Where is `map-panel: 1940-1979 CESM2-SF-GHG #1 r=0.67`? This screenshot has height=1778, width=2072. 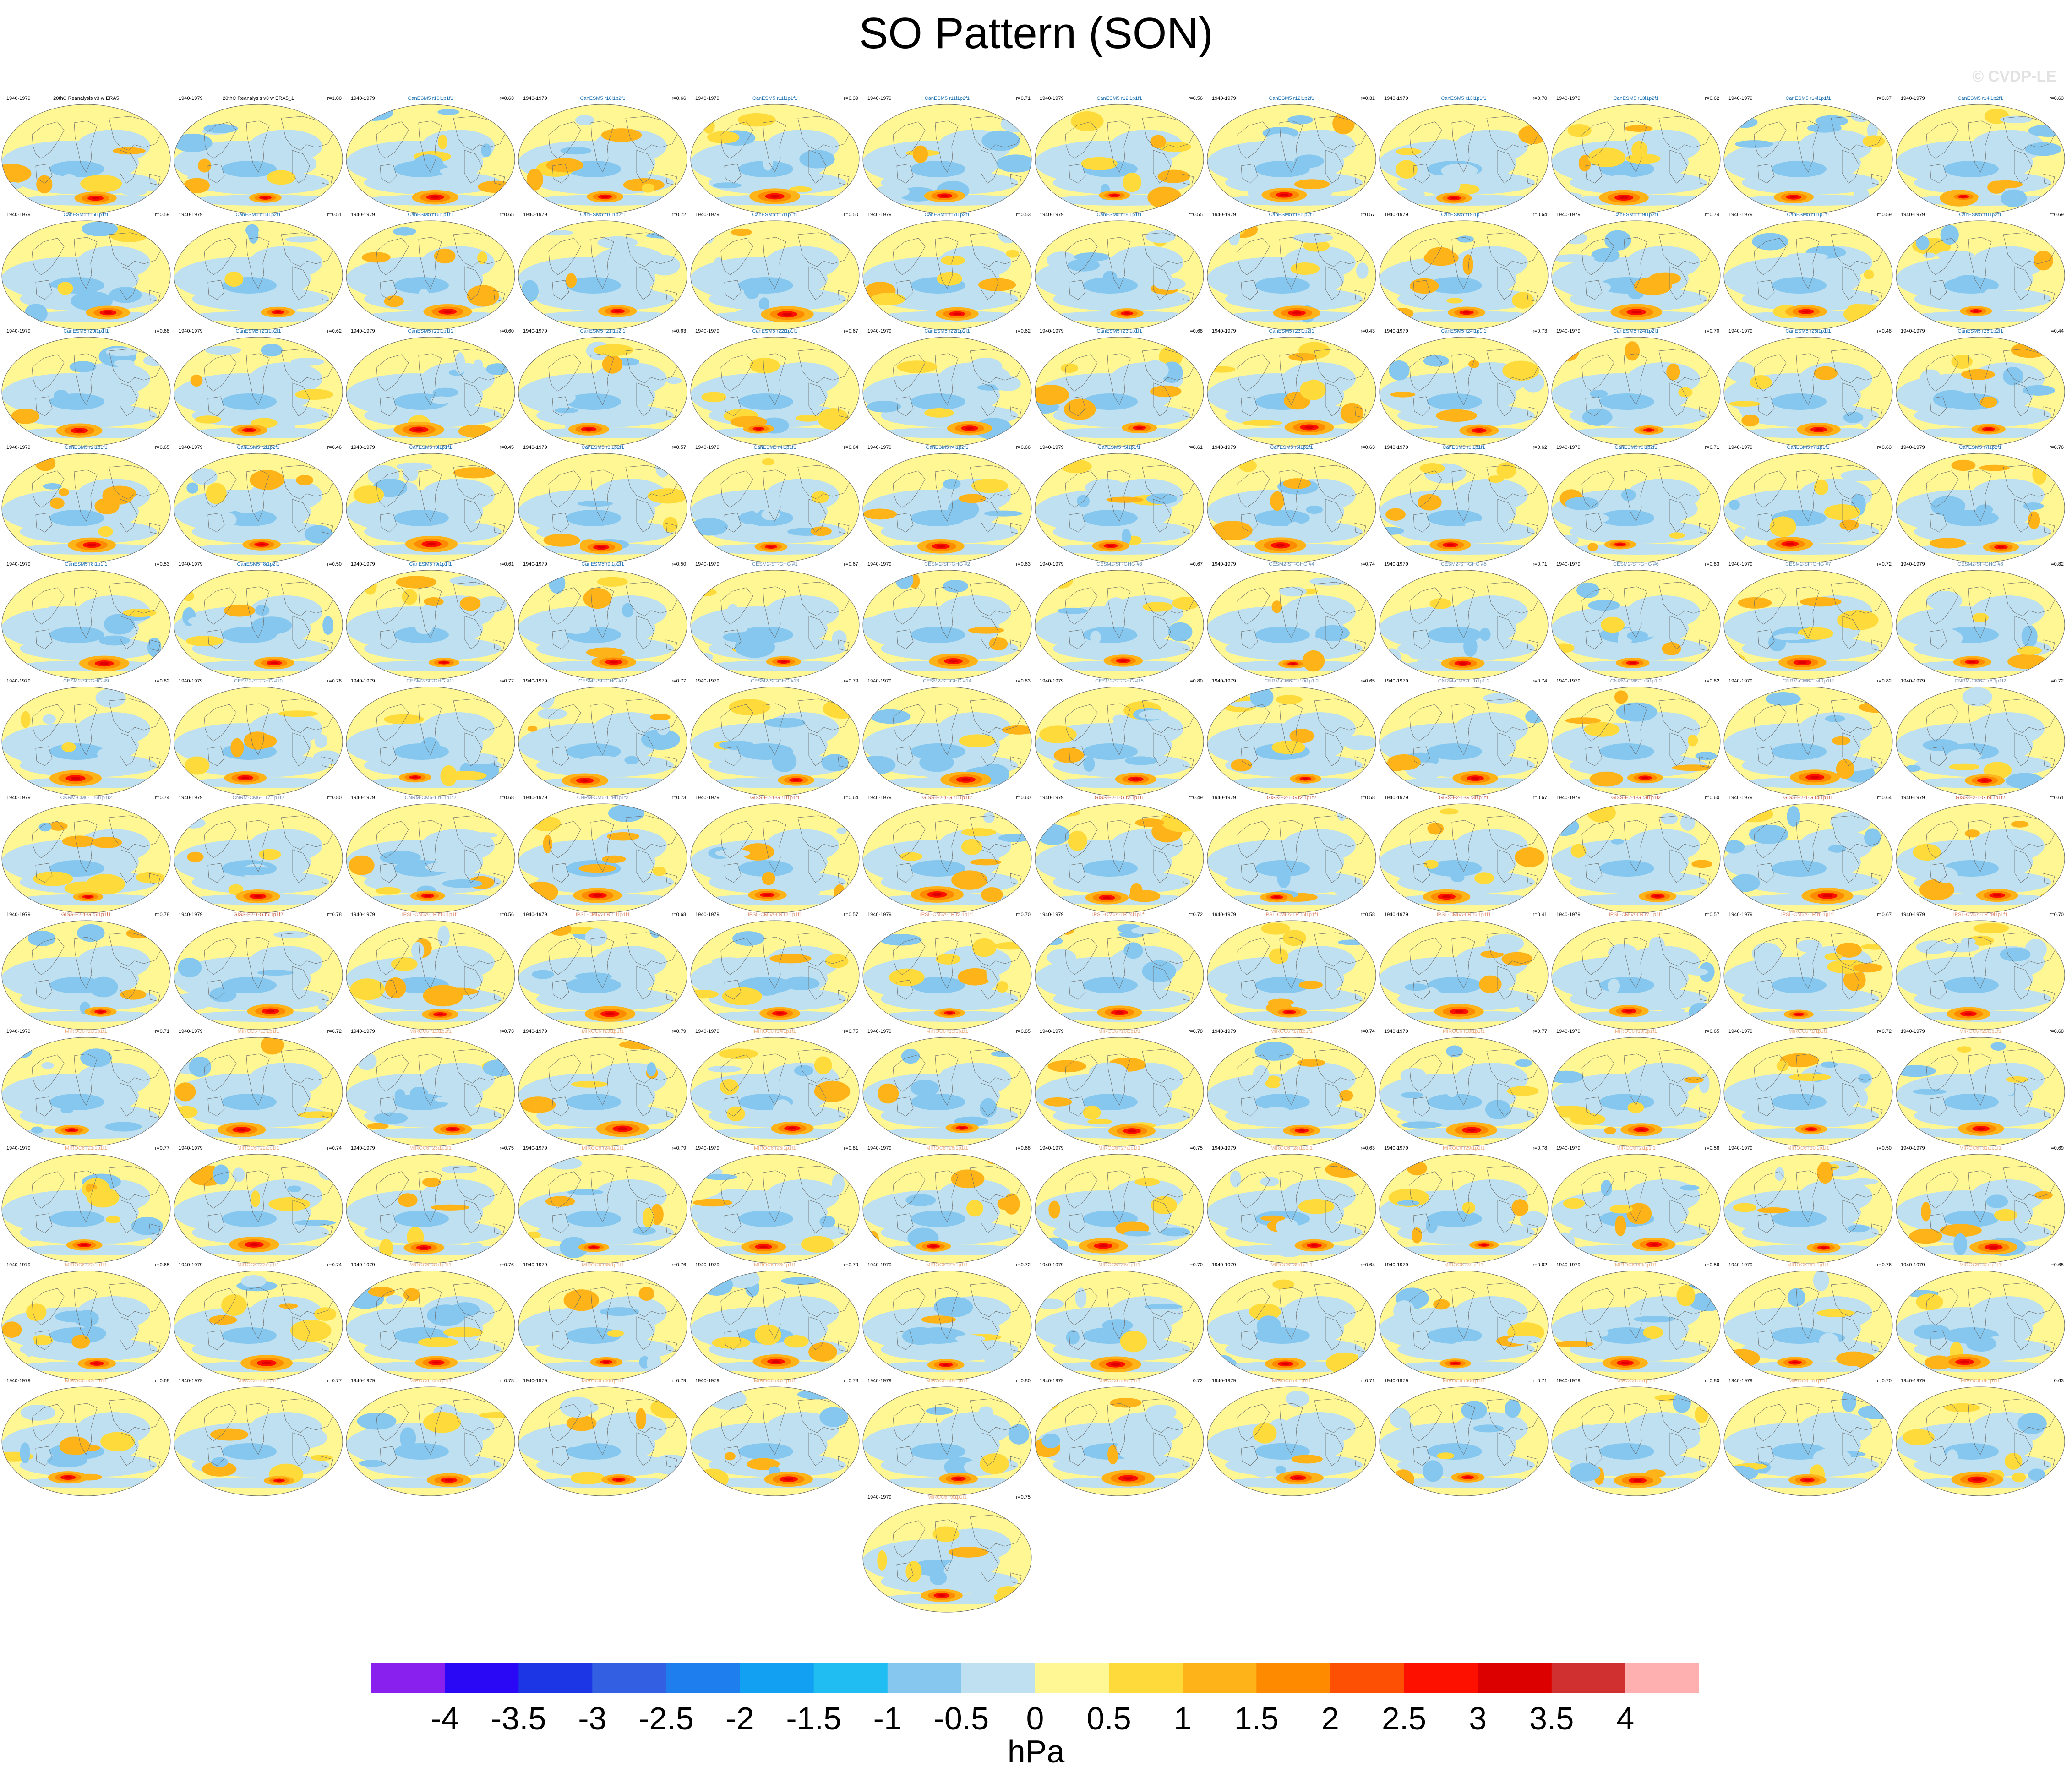
map-panel: 1940-1979 CESM2-SF-GHG #1 r=0.67 is located at coordinates (775, 621).